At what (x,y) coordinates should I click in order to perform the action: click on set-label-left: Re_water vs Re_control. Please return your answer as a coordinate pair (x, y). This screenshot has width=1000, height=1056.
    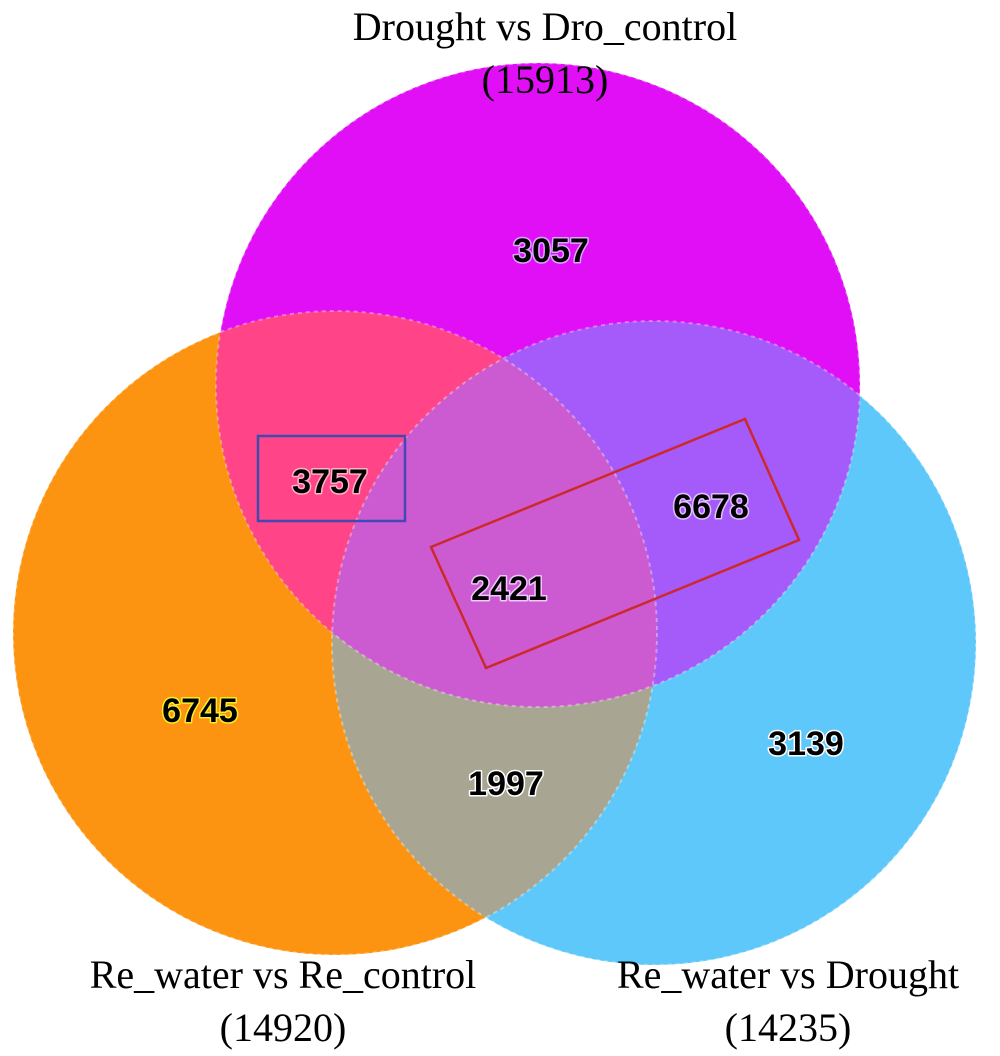
    Looking at the image, I should click on (283, 974).